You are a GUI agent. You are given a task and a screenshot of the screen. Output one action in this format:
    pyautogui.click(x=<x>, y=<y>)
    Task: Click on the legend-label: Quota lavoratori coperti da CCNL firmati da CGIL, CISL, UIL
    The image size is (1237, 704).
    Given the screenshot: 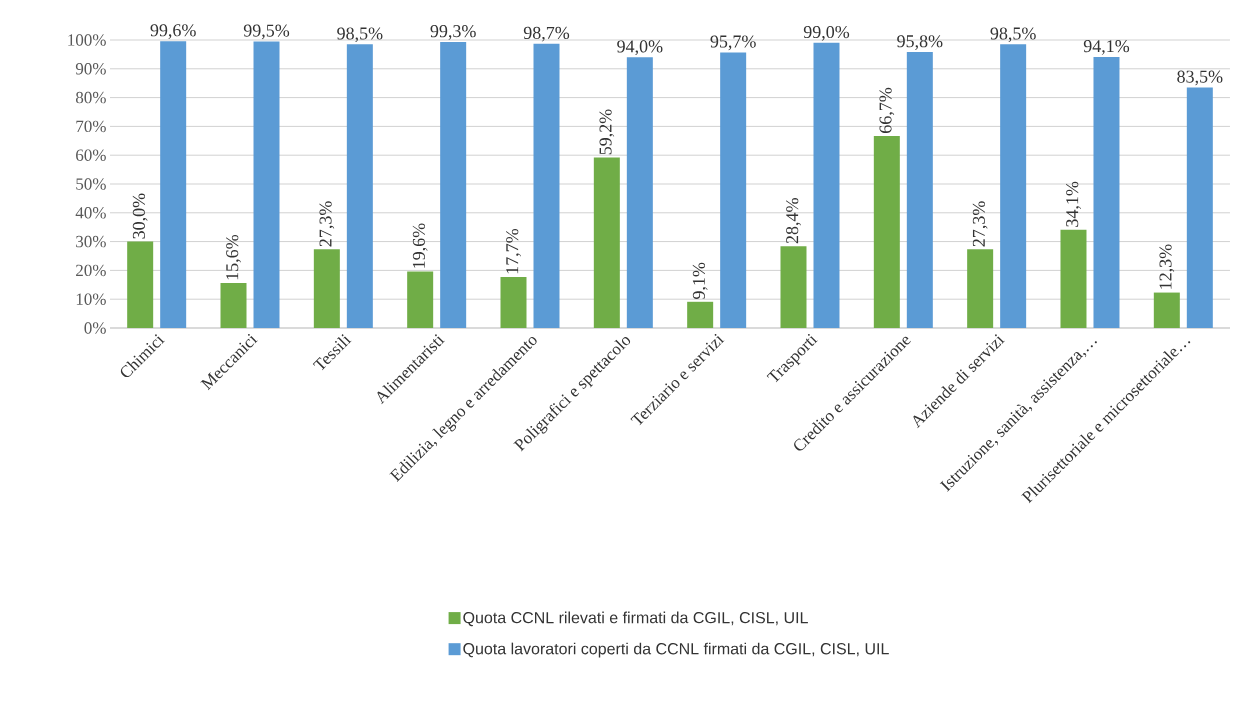 What is the action you would take?
    pyautogui.click(x=676, y=650)
    